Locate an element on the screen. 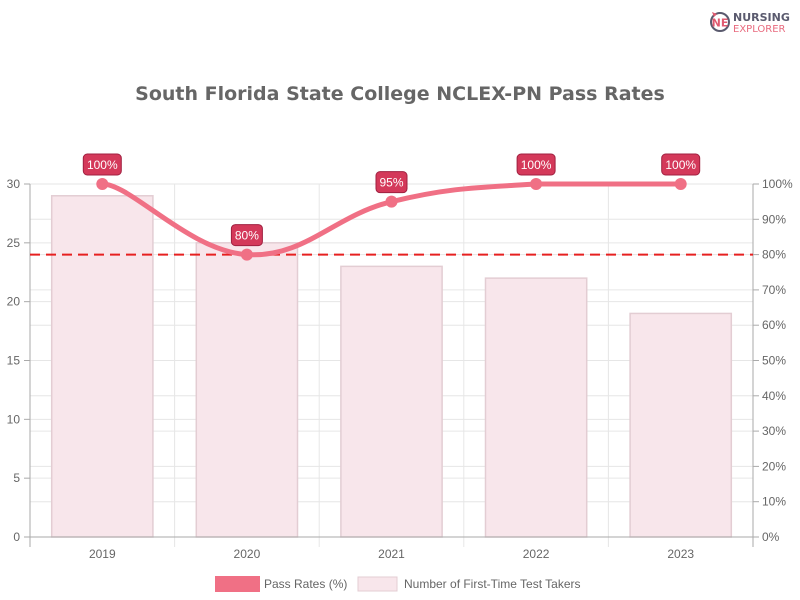  logo-line1: NURSING is located at coordinates (761, 17).